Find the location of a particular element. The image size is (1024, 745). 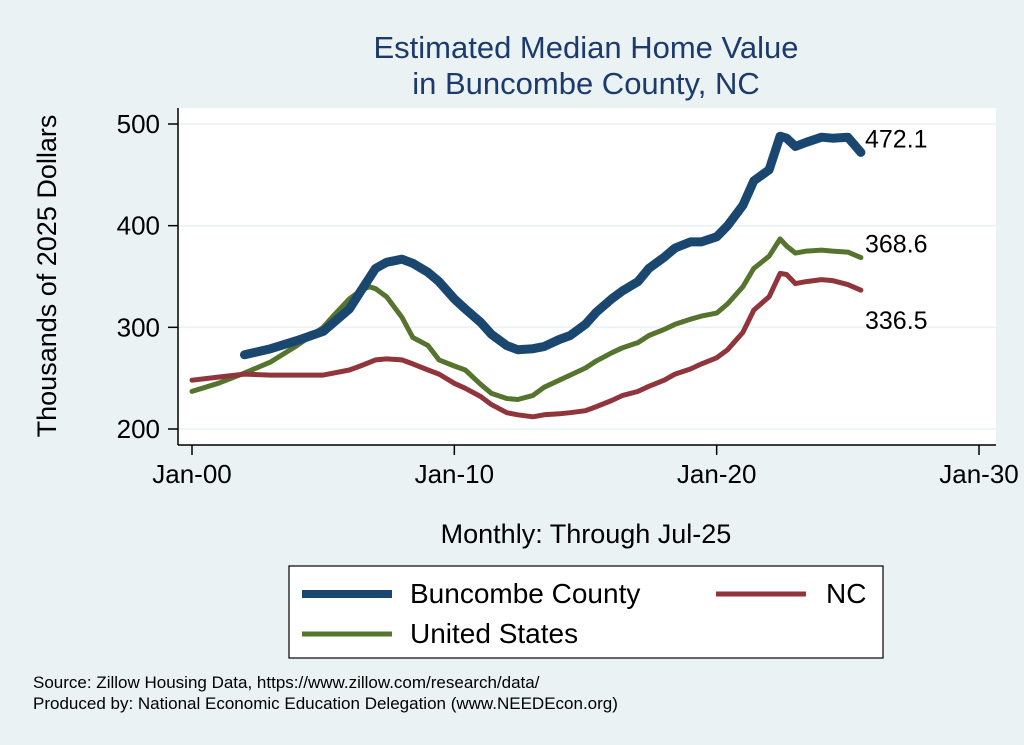

legend-label-nc: NC is located at coordinates (846, 593).